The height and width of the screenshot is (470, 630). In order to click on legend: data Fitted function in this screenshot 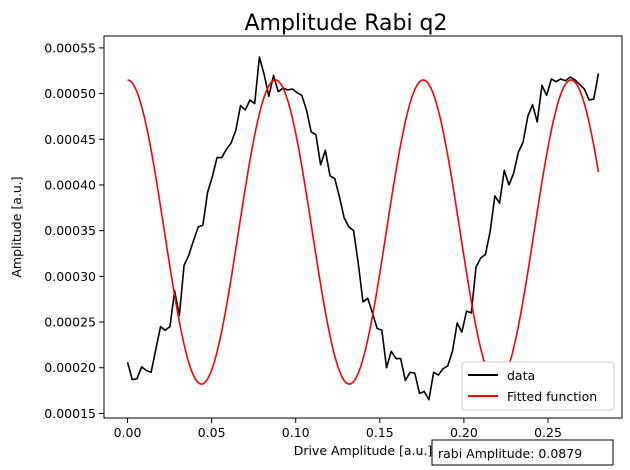, I will do `click(538, 386)`.